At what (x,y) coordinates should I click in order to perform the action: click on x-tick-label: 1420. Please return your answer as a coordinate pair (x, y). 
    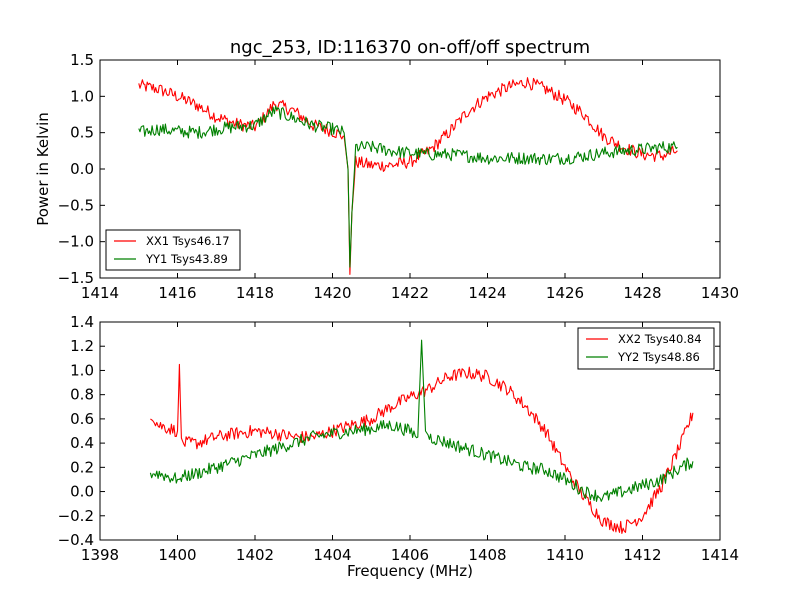
    Looking at the image, I should click on (332, 293).